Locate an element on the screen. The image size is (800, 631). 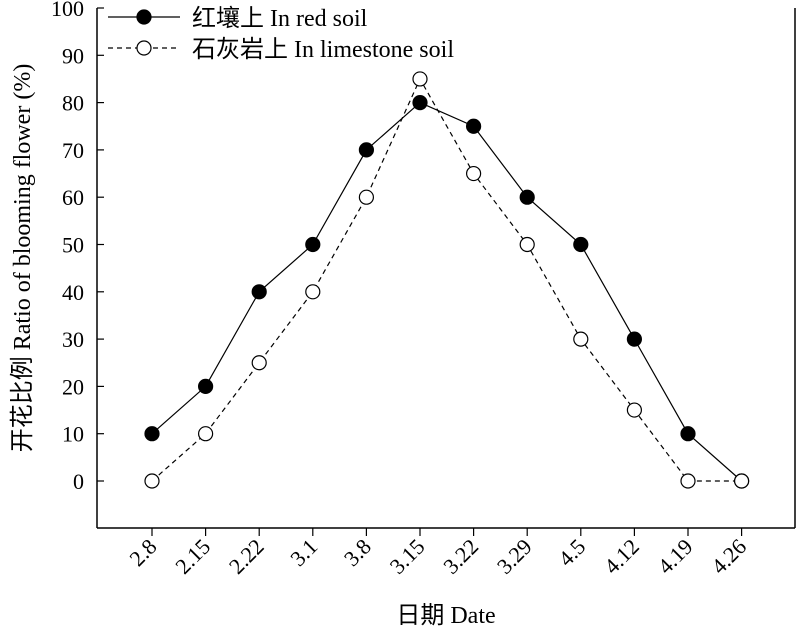
y-tick-label: 40 is located at coordinates (73, 292).